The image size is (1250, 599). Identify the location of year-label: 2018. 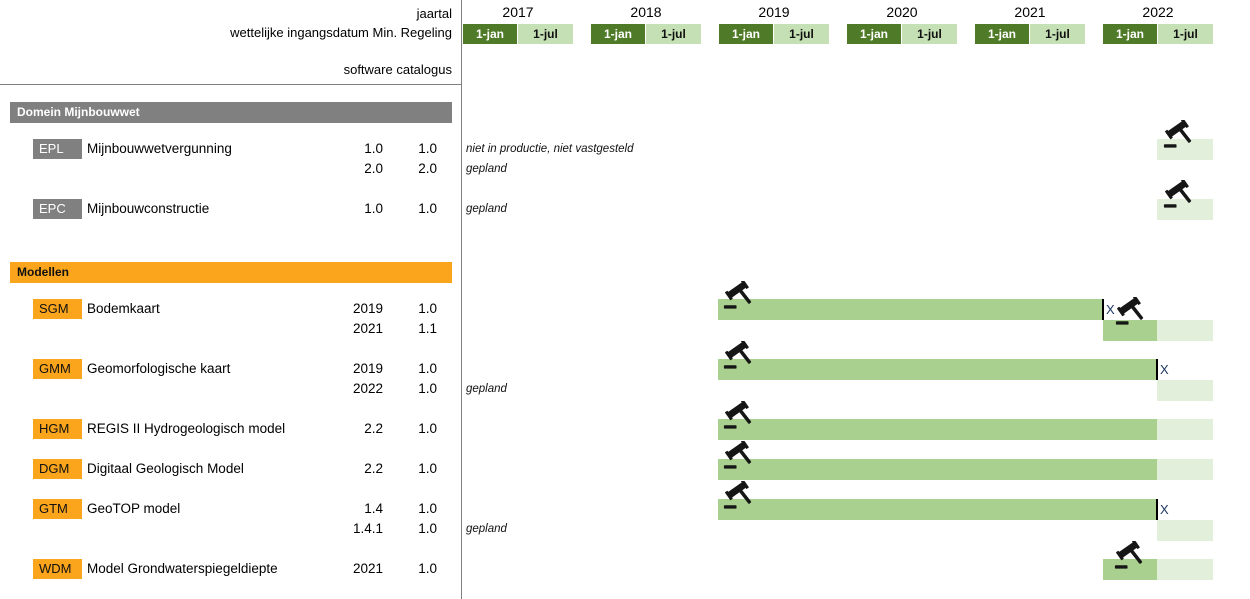
(646, 12).